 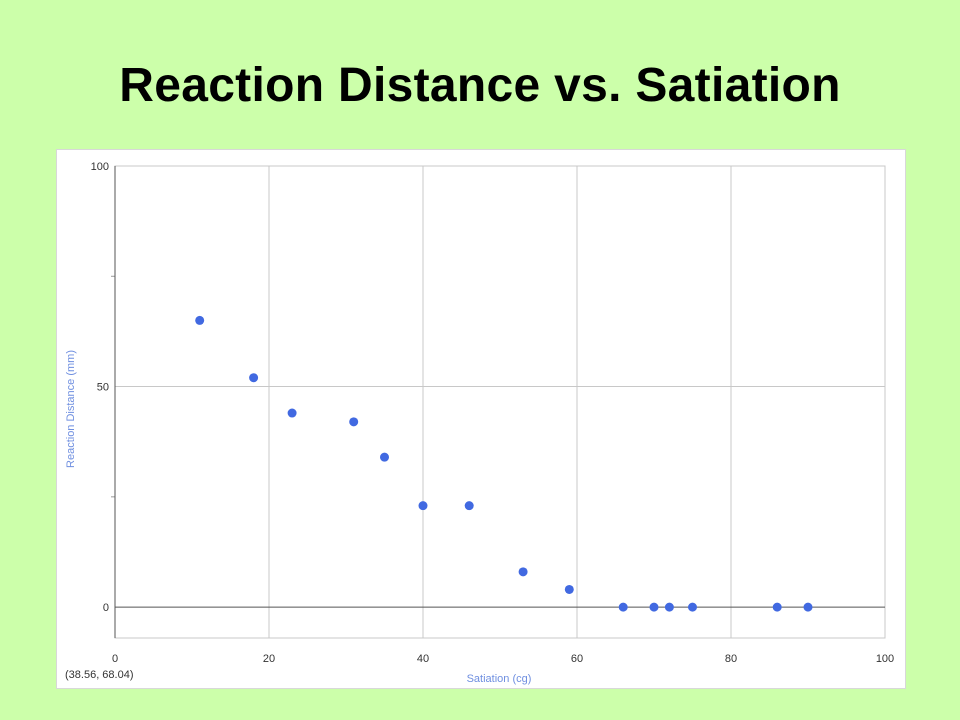 I want to click on x-axis-title: Satiation (cg), so click(x=499, y=679).